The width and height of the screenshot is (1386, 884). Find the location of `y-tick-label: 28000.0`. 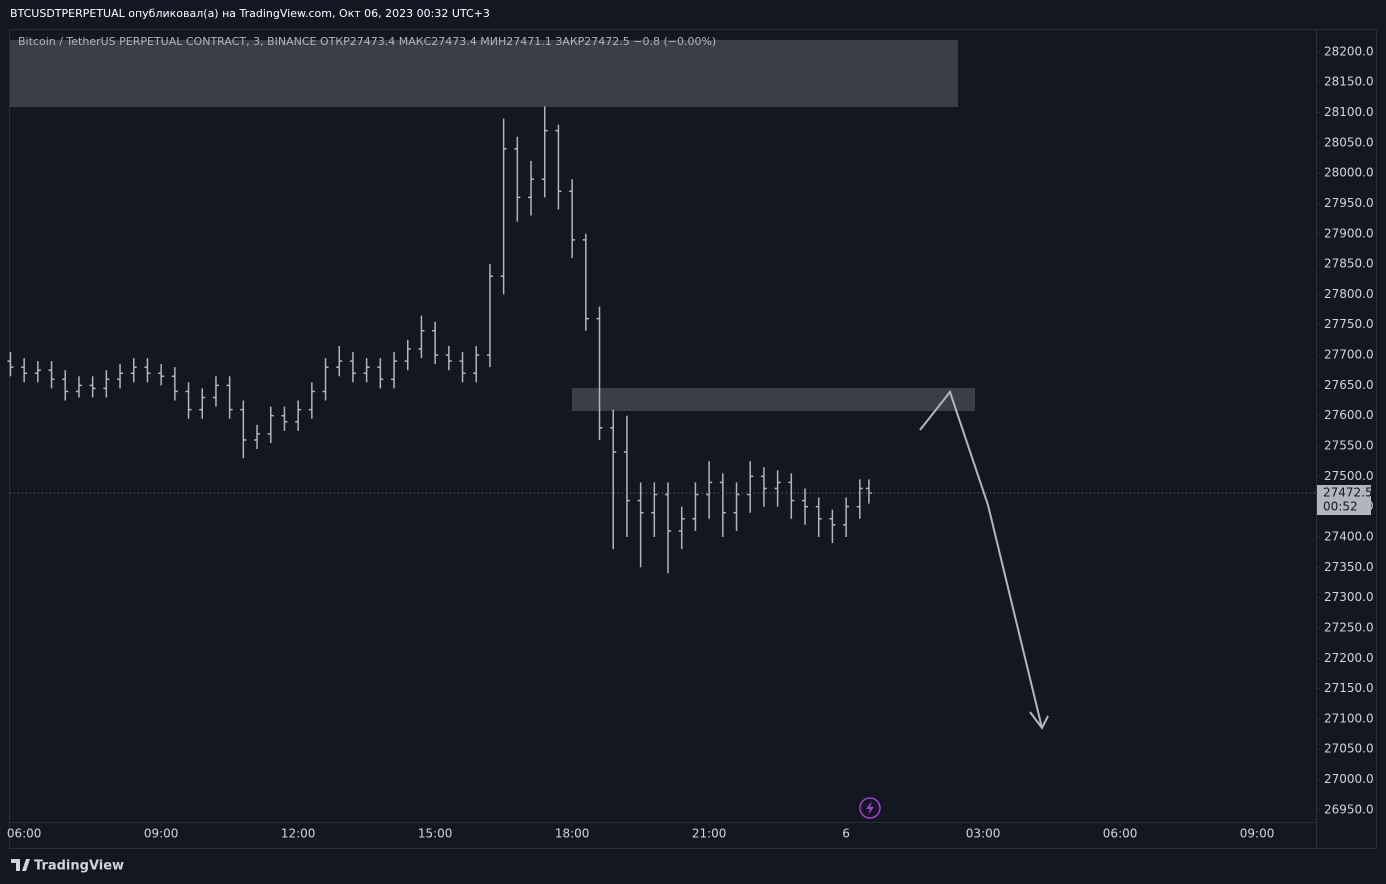

y-tick-label: 28000.0 is located at coordinates (1349, 173).